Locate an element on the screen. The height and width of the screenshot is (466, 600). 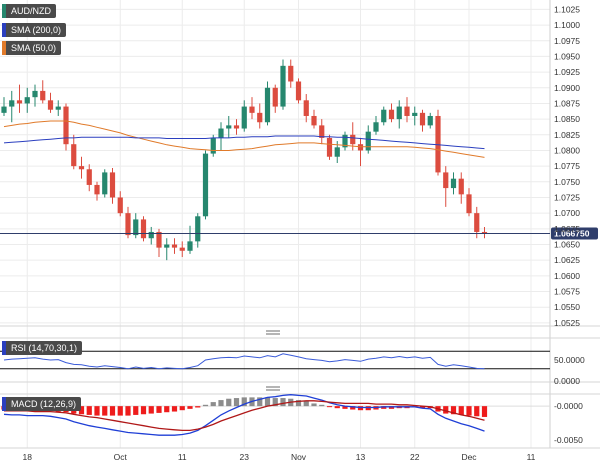
price-axis-tick: 1.0775 is located at coordinates (567, 166).